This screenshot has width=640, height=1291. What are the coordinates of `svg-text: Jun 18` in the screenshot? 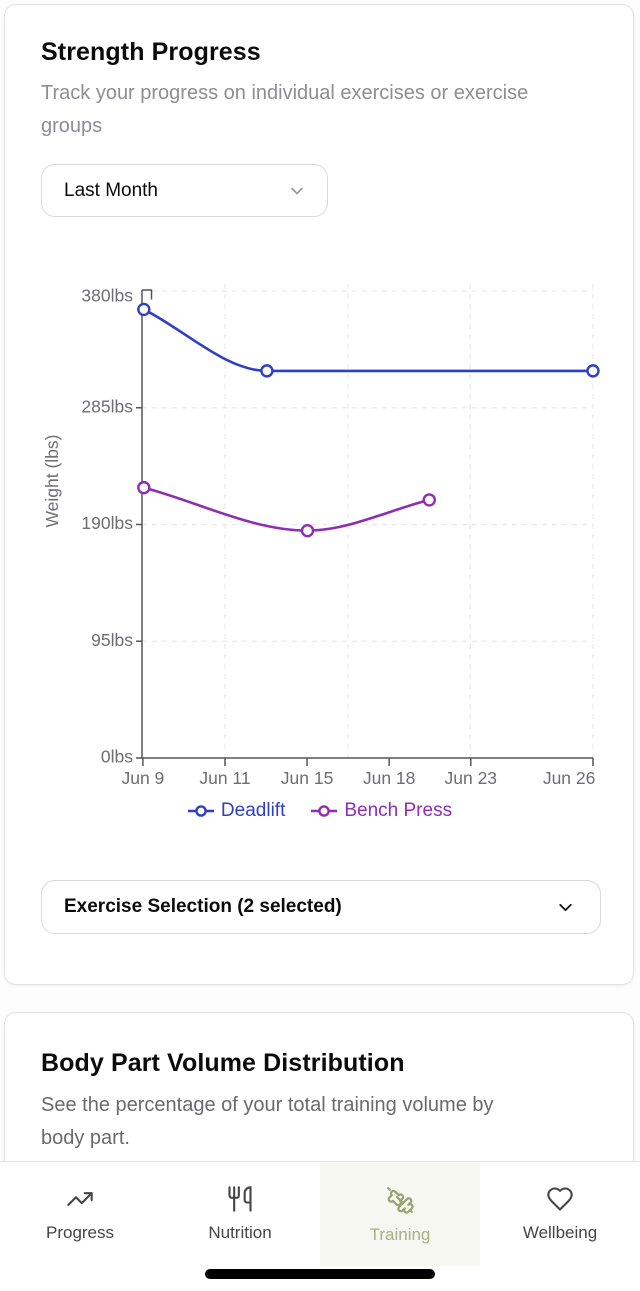 It's located at (389, 778).